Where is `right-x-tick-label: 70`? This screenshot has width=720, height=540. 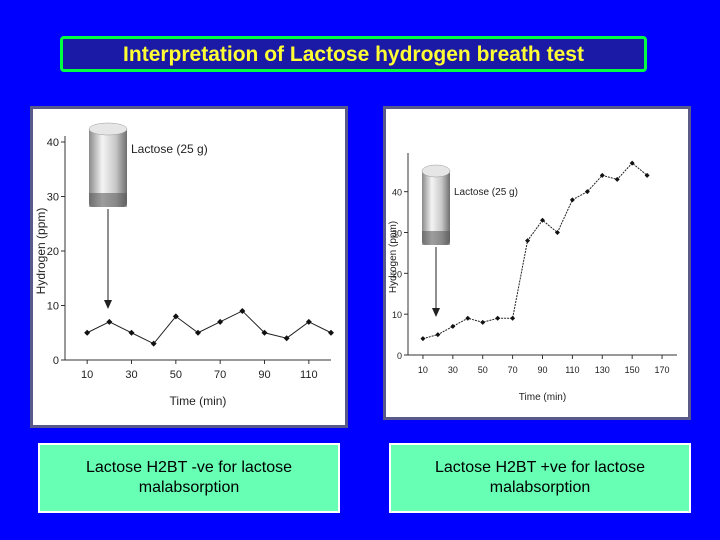
right-x-tick-label: 70 is located at coordinates (513, 370).